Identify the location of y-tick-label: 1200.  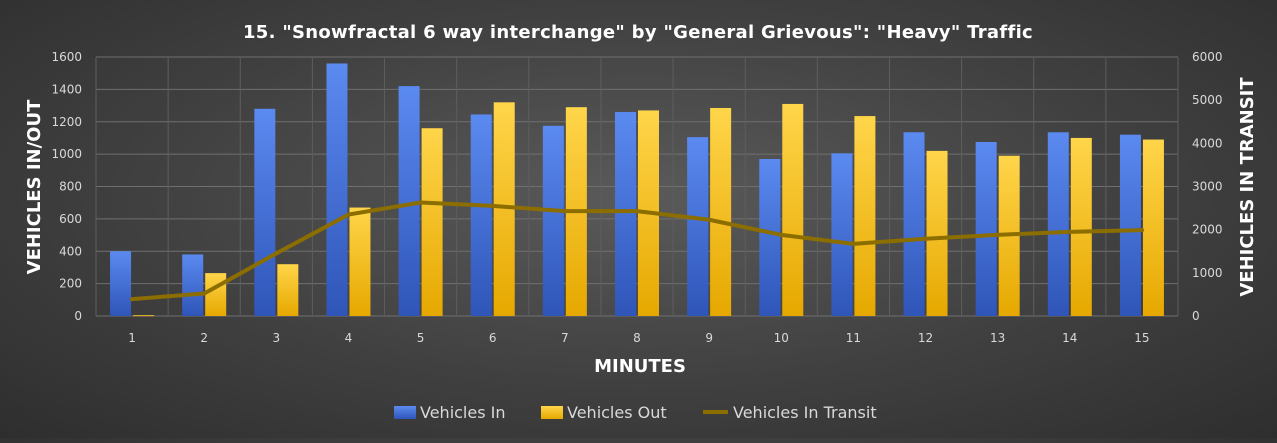
(66, 122).